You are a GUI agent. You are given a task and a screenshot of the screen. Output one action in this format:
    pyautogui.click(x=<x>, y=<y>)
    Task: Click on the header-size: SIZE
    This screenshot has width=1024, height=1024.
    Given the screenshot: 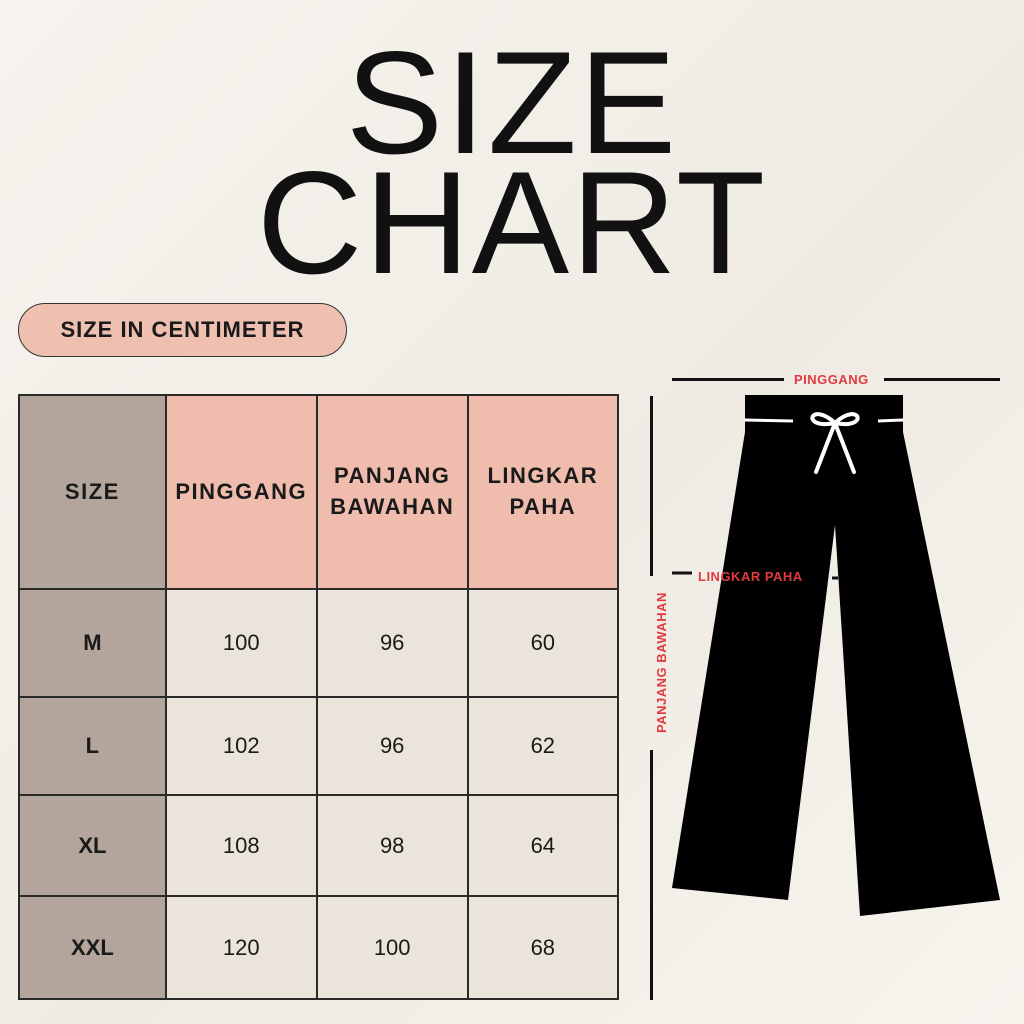 What is the action you would take?
    pyautogui.click(x=92, y=492)
    